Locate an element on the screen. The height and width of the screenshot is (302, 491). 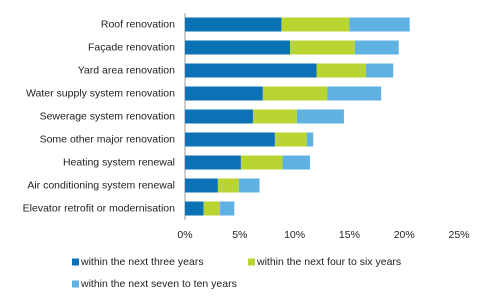
x-tick-label: 5% is located at coordinates (239, 235).